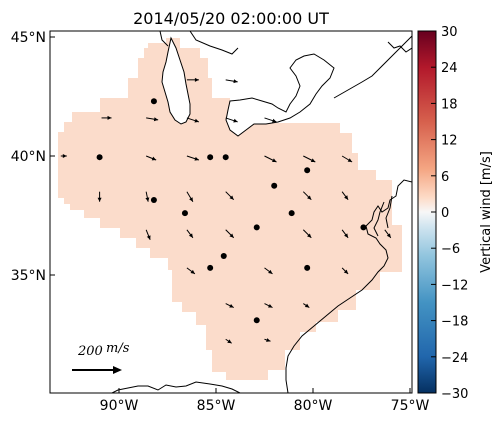 This screenshot has height=423, width=504. I want to click on lake-superior, so click(199, 43).